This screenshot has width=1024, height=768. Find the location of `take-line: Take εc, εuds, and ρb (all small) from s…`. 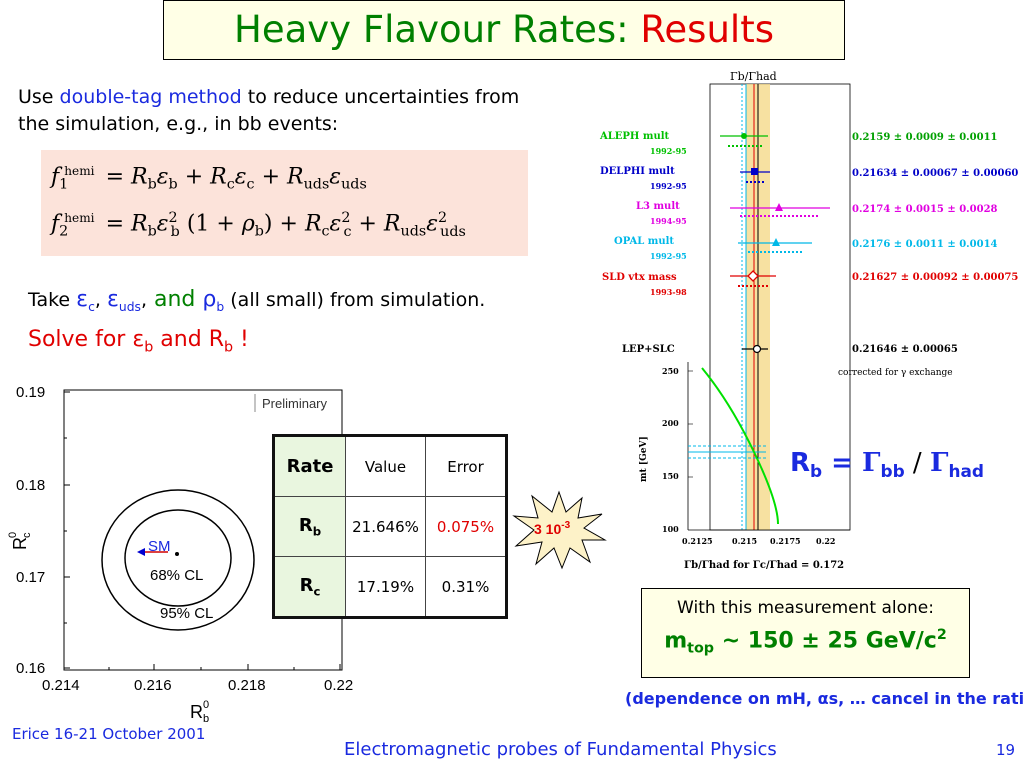

take-line: Take εc, εuds, and ρb (all small) from s… is located at coordinates (257, 300).